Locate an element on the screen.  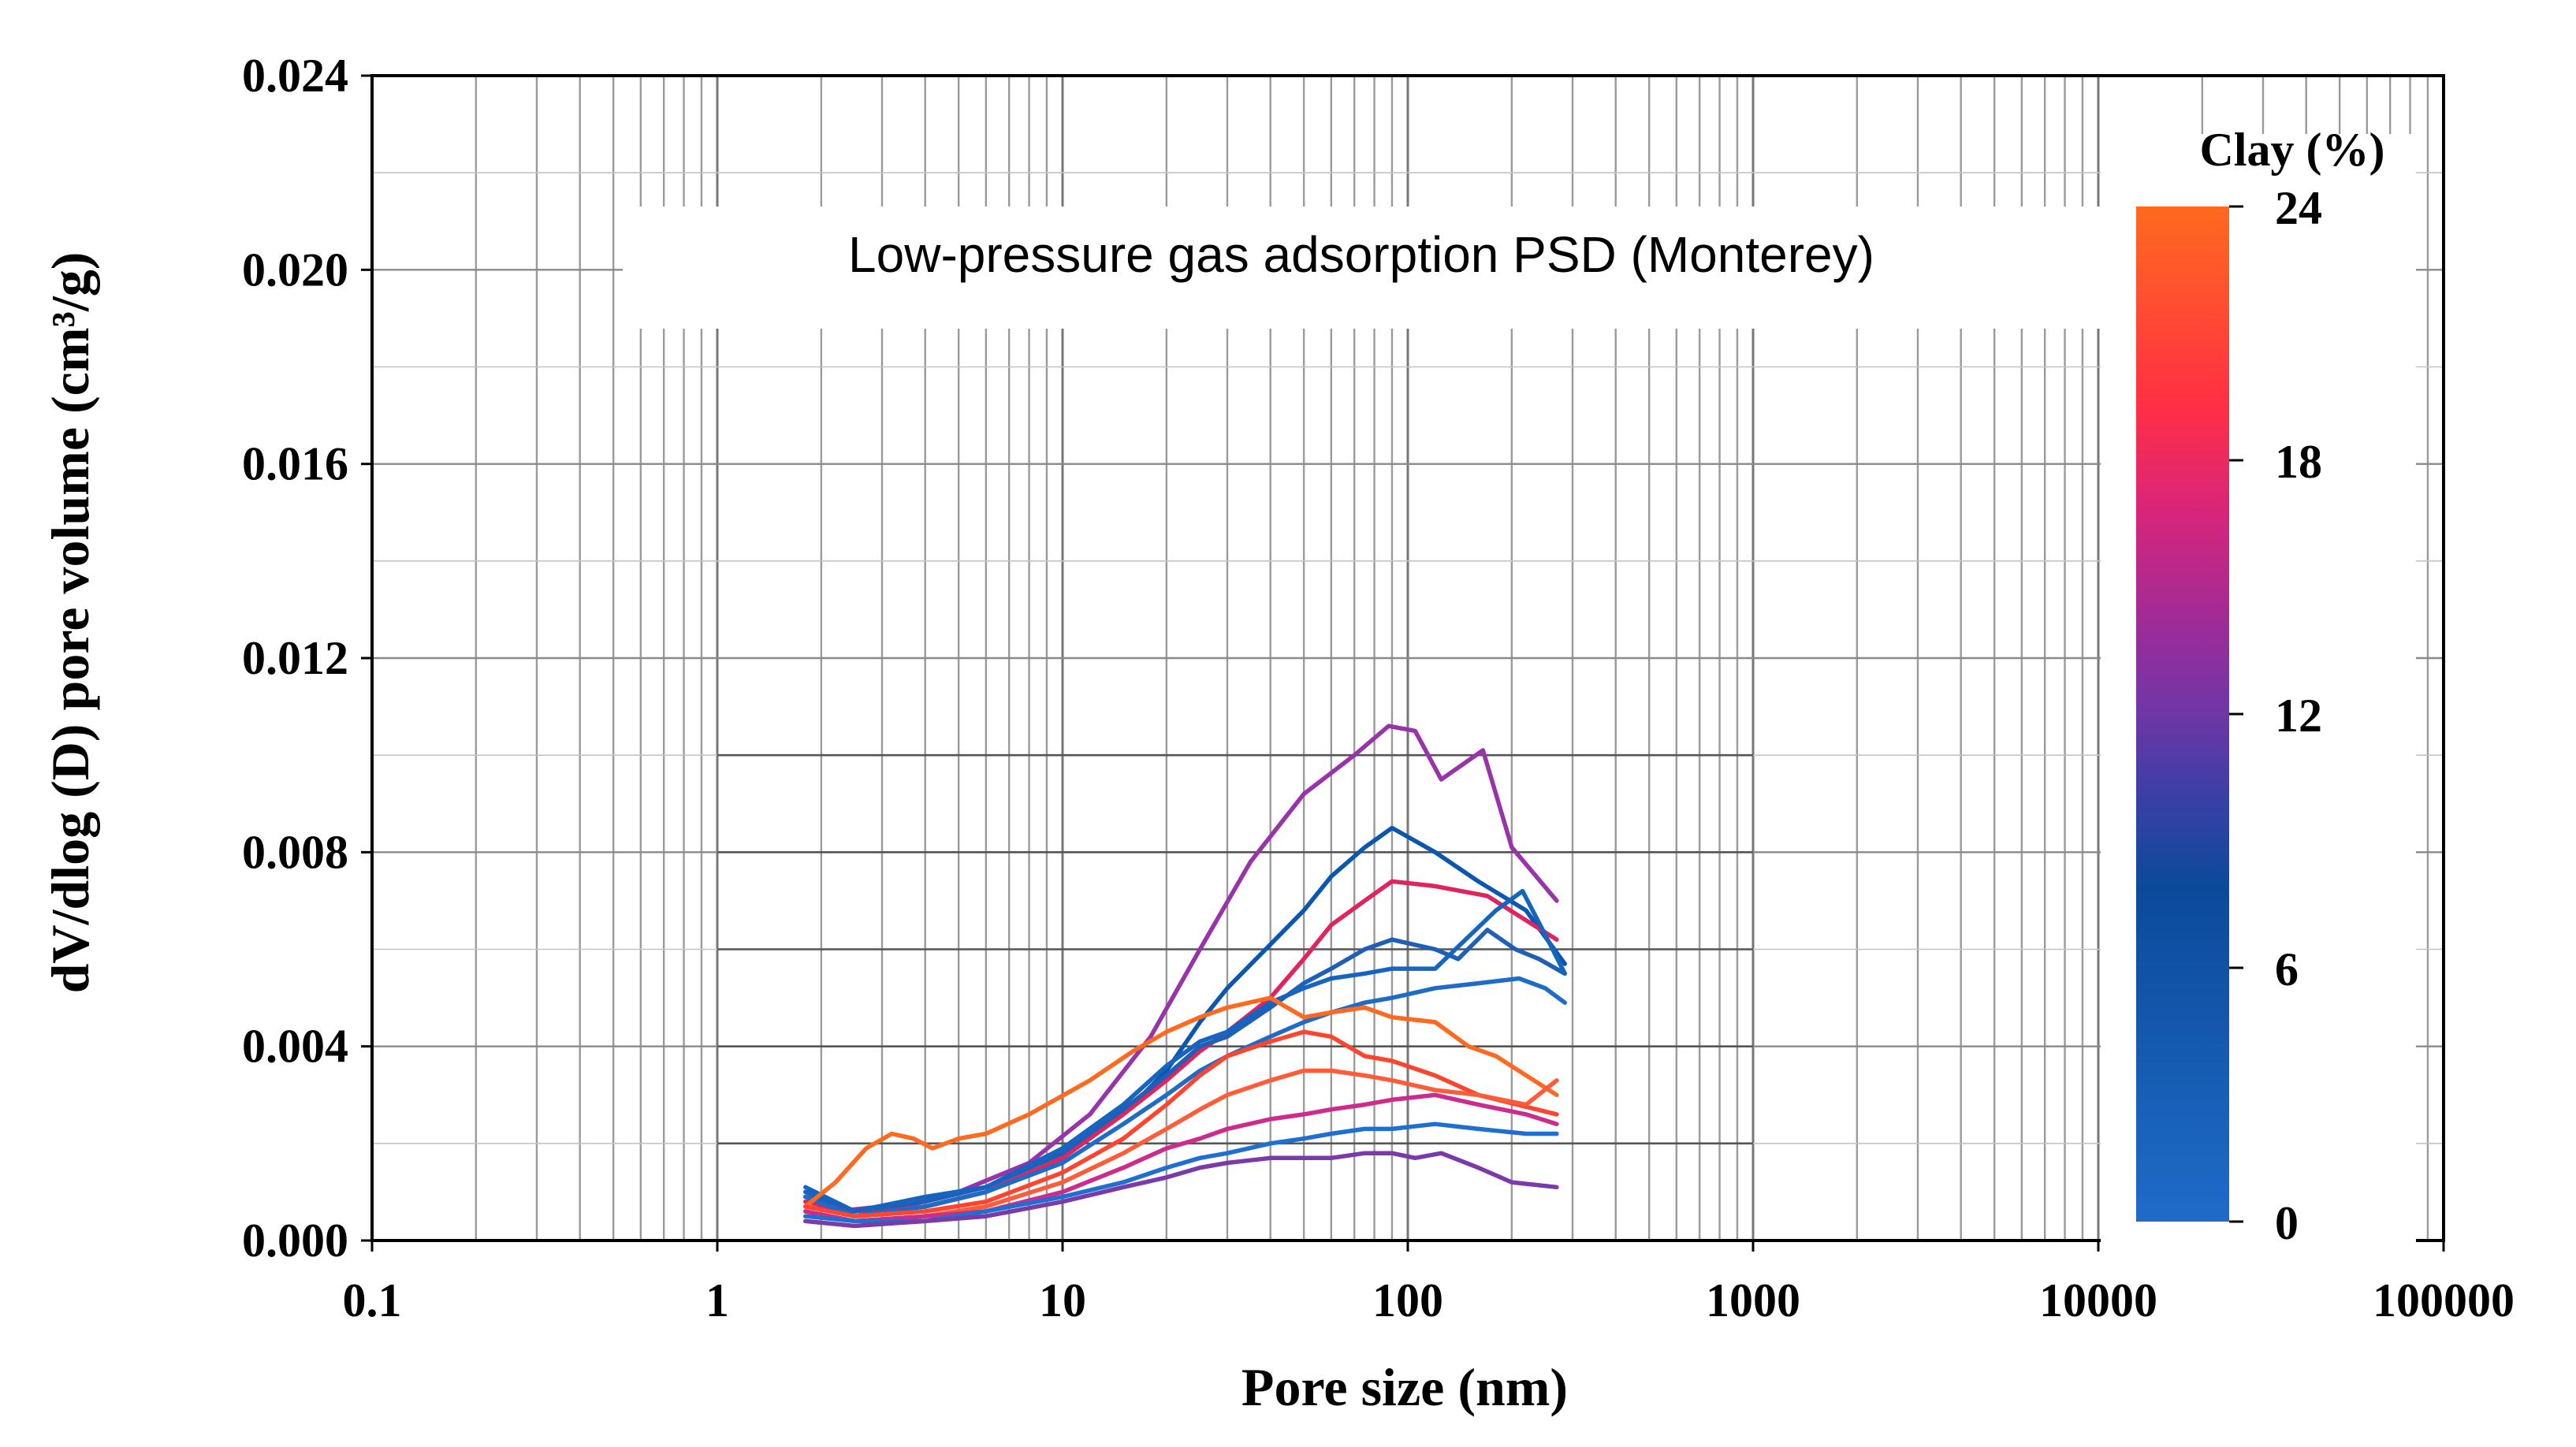
x-axis-ticks: 0.1 1 10 100 1000 10000 100000 is located at coordinates (1429, 1283).